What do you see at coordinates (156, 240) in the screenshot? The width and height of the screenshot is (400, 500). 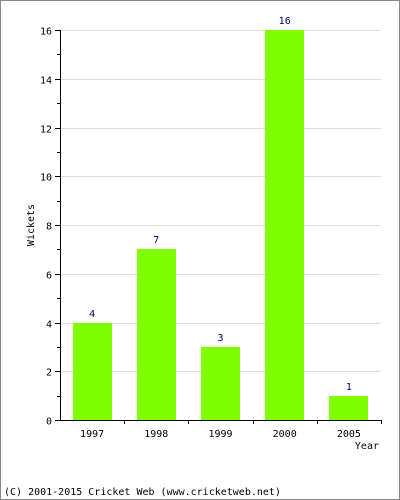 I see `data-label-1998: 7` at bounding box center [156, 240].